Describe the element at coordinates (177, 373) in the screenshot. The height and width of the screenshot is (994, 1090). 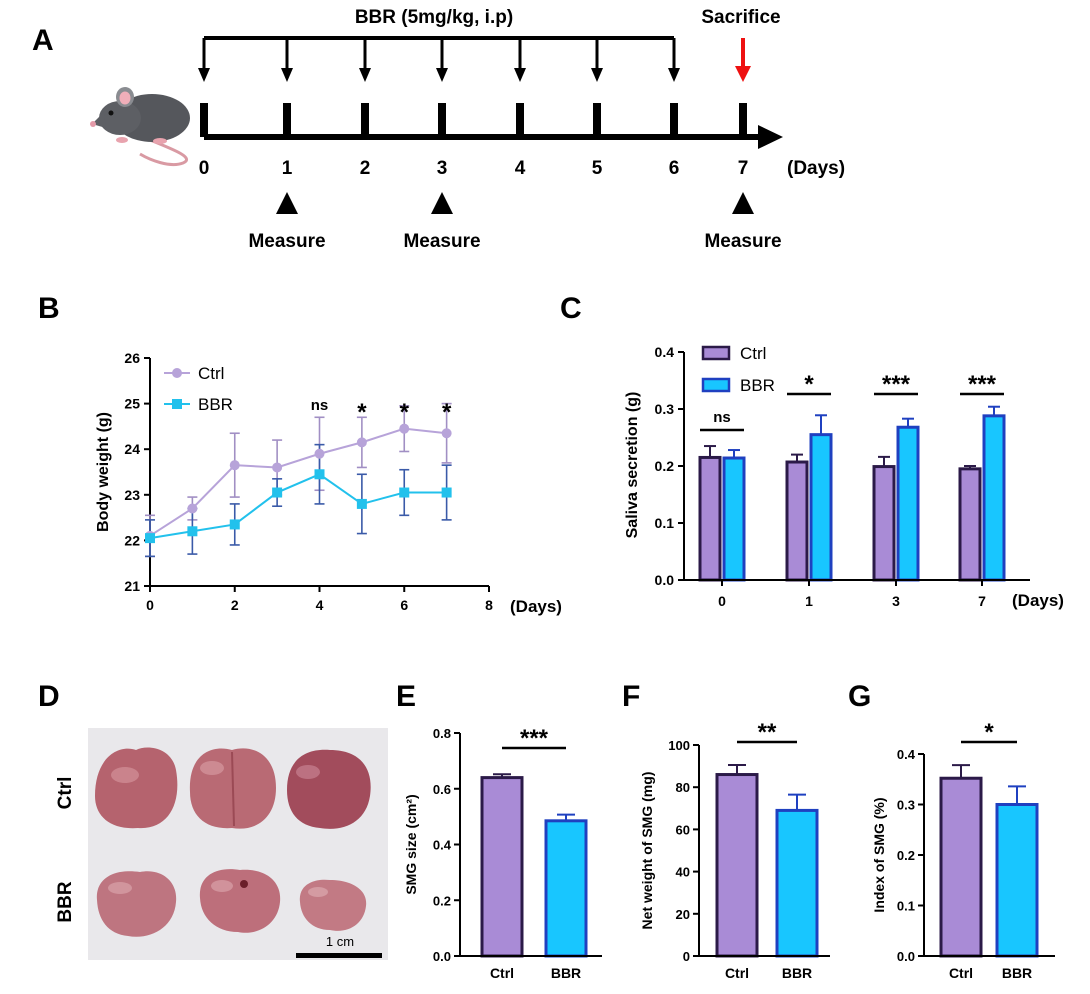
I see `b-legend-ctrl-marker` at that location.